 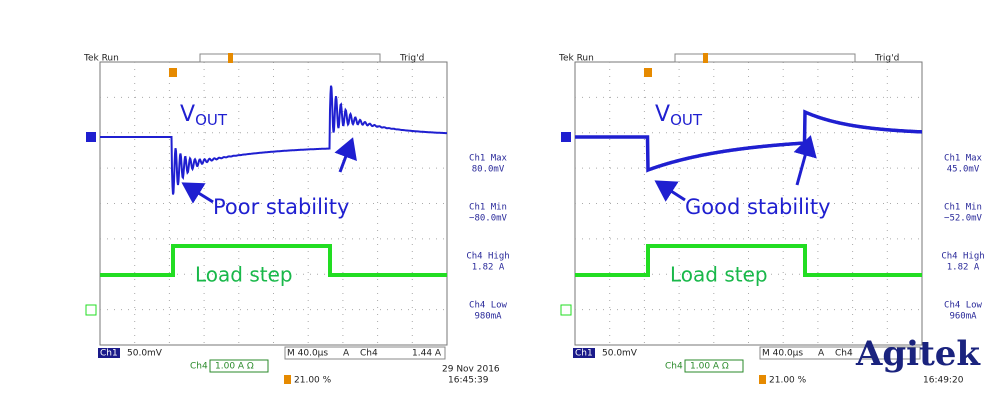 What do you see at coordinates (281, 207) in the screenshot?
I see `stability-annotation: Poor stability` at bounding box center [281, 207].